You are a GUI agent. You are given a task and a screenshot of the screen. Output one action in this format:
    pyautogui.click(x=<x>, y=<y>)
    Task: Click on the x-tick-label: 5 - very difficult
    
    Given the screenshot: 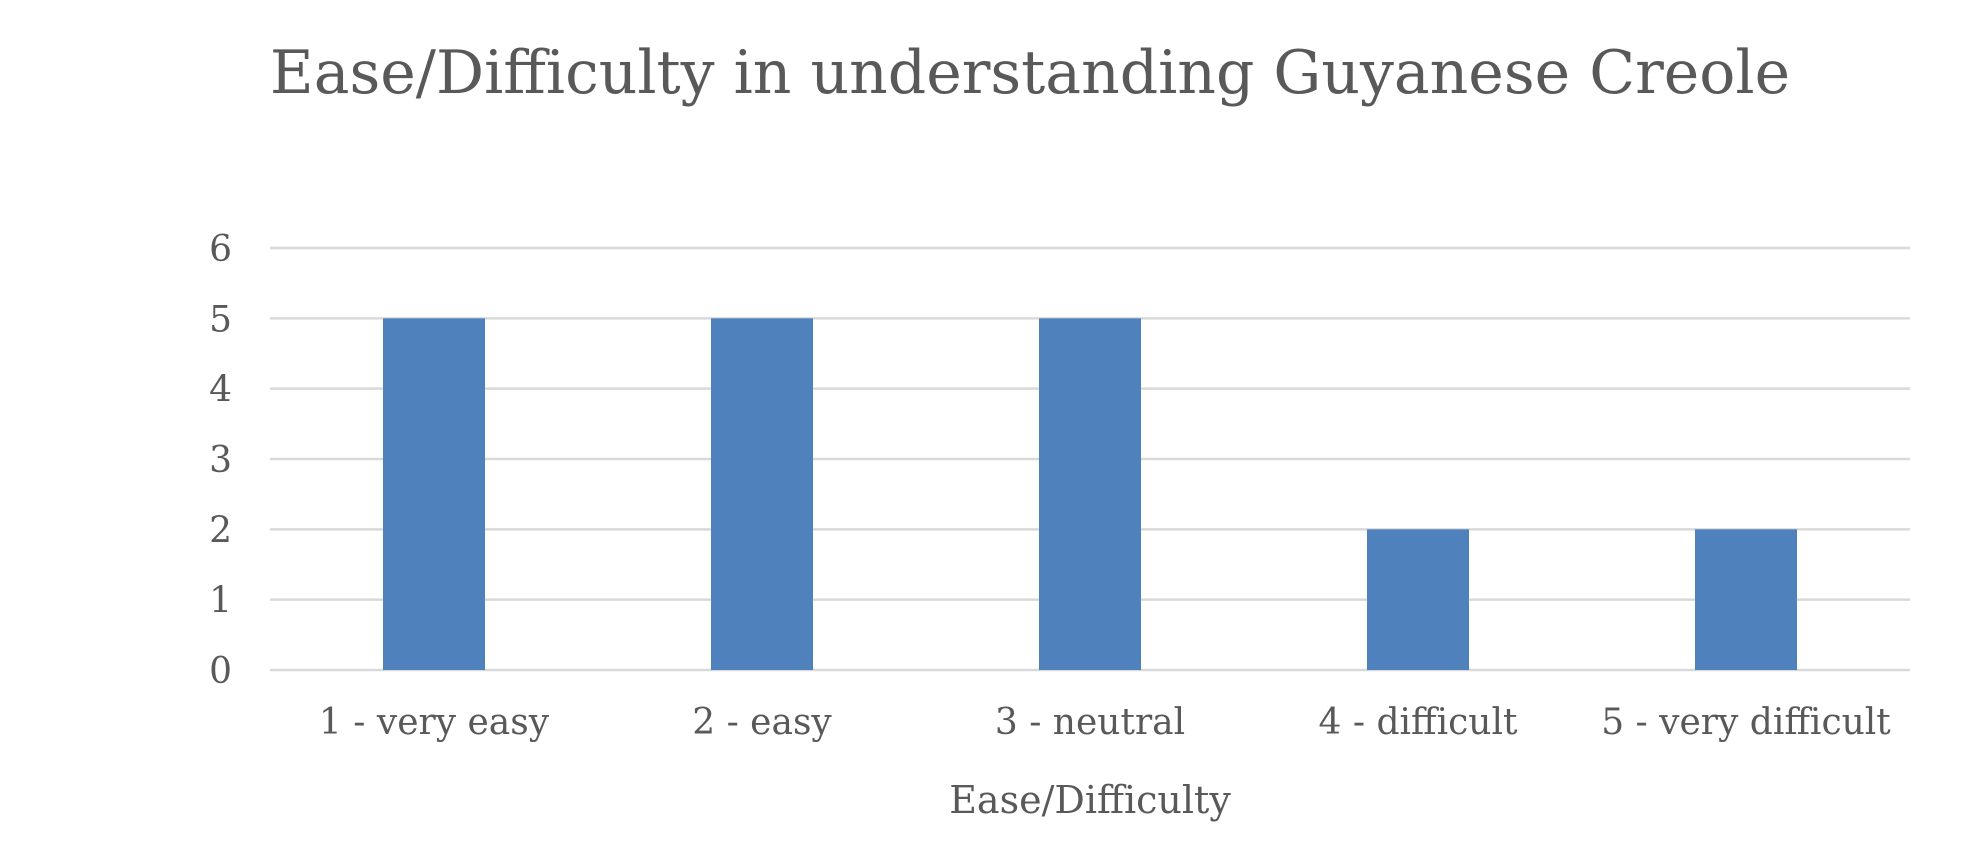 What is the action you would take?
    pyautogui.click(x=1746, y=722)
    